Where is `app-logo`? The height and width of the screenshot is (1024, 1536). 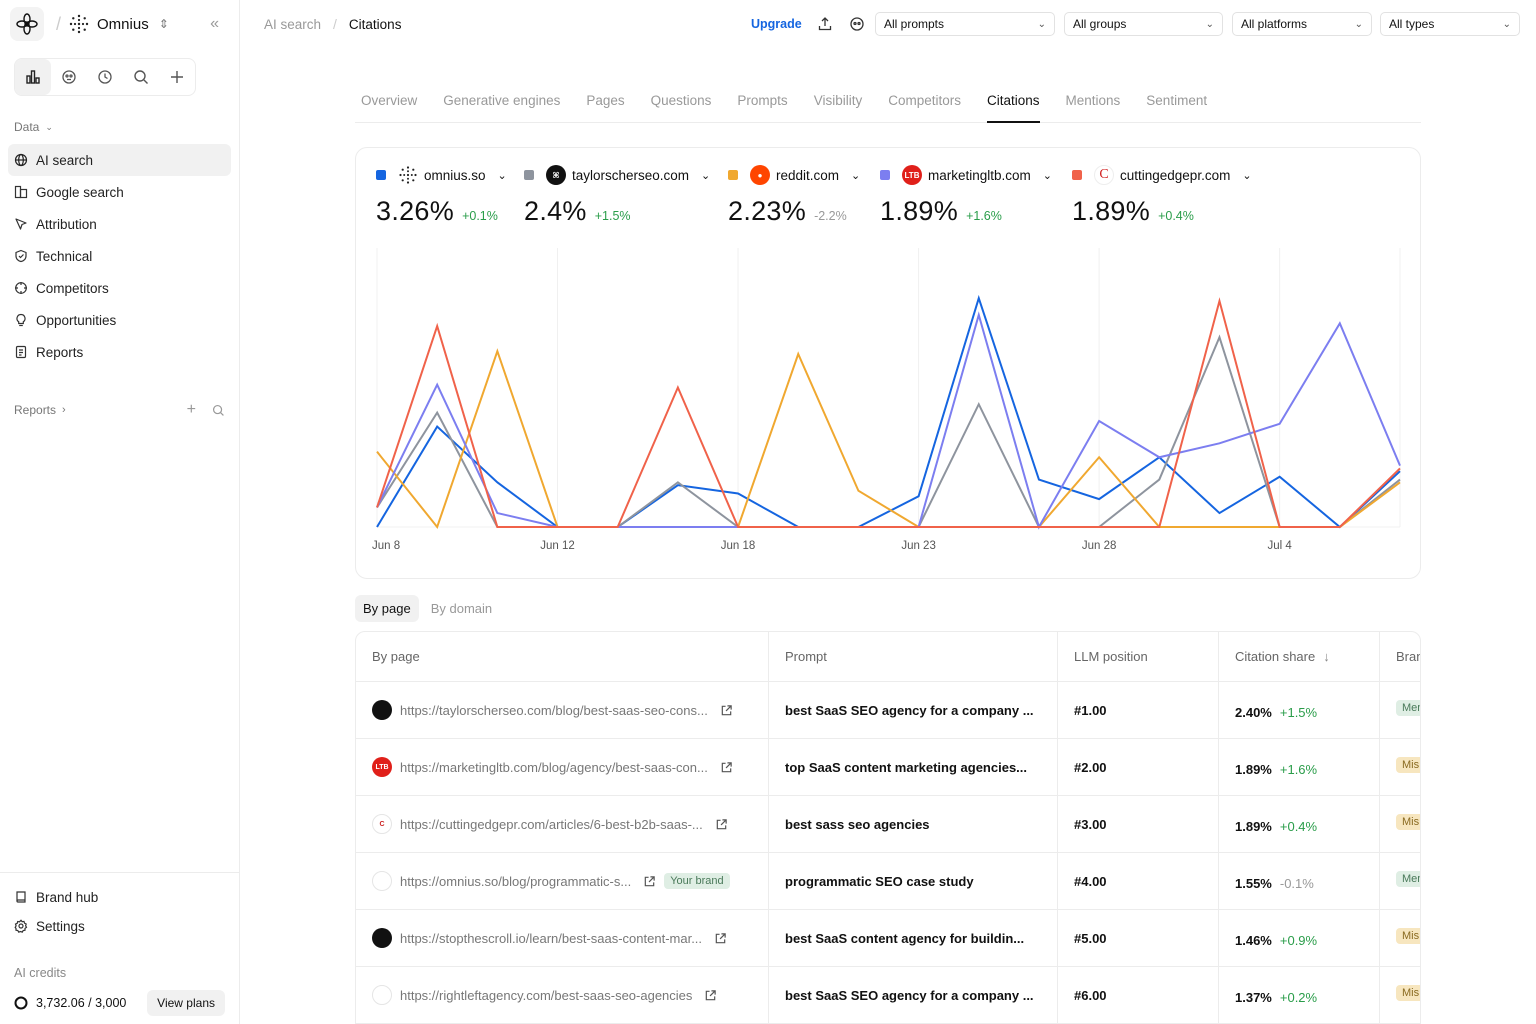
app-logo is located at coordinates (27, 24).